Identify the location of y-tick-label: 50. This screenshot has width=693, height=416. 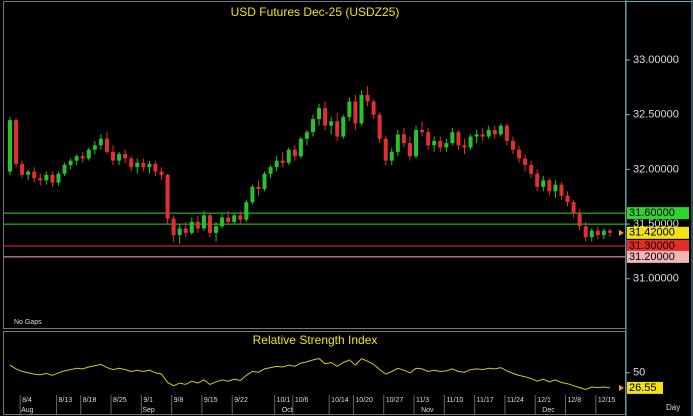
(639, 373).